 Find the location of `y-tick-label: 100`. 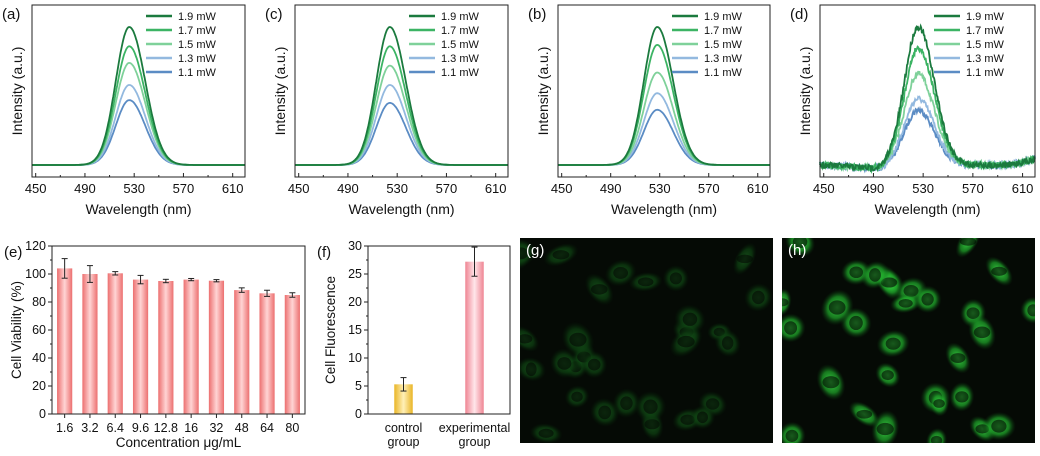

y-tick-label: 100 is located at coordinates (35, 274).